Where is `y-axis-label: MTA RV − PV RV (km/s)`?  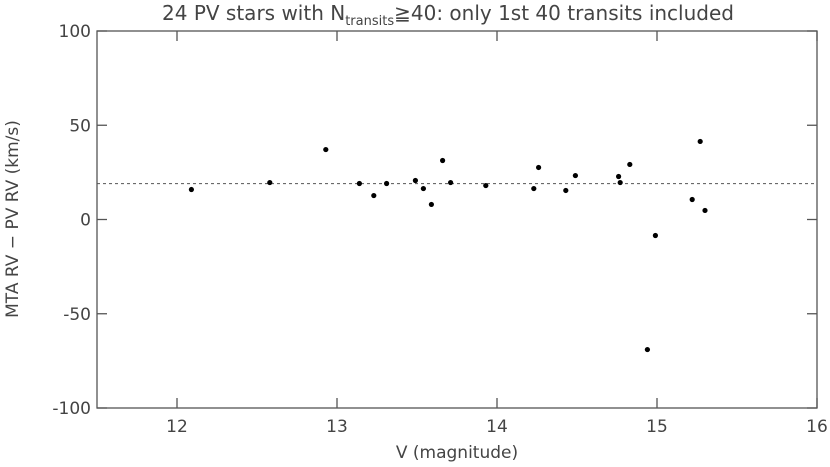 y-axis-label: MTA RV − PV RV (km/s) is located at coordinates (13, 219).